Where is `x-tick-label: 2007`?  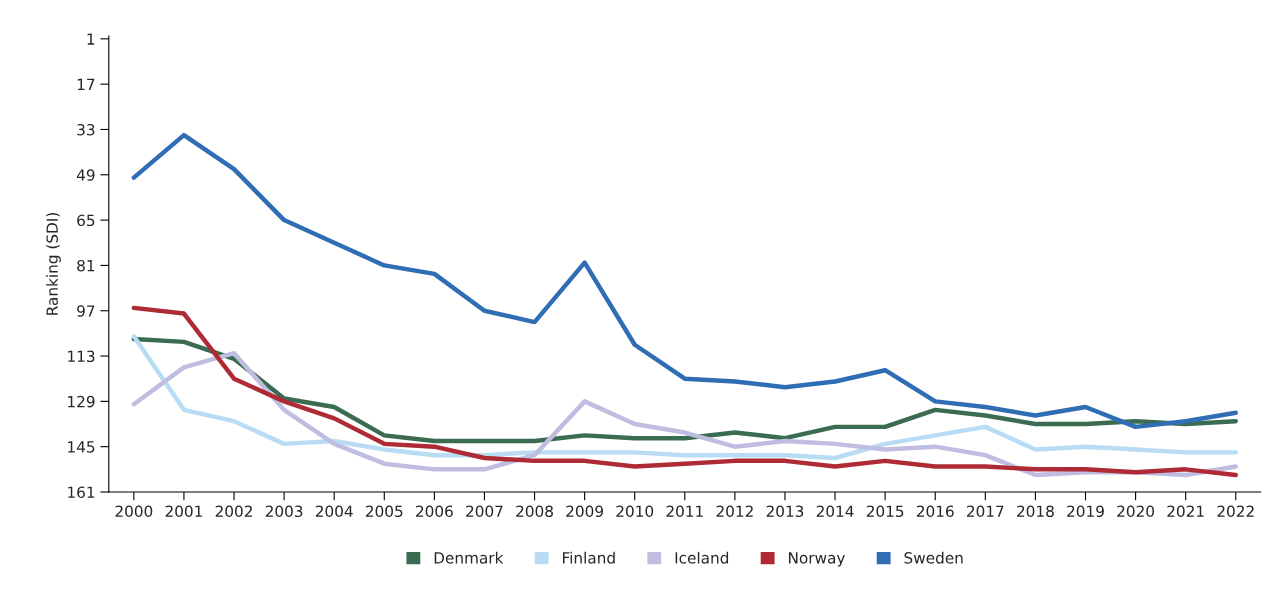 x-tick-label: 2007 is located at coordinates (484, 511).